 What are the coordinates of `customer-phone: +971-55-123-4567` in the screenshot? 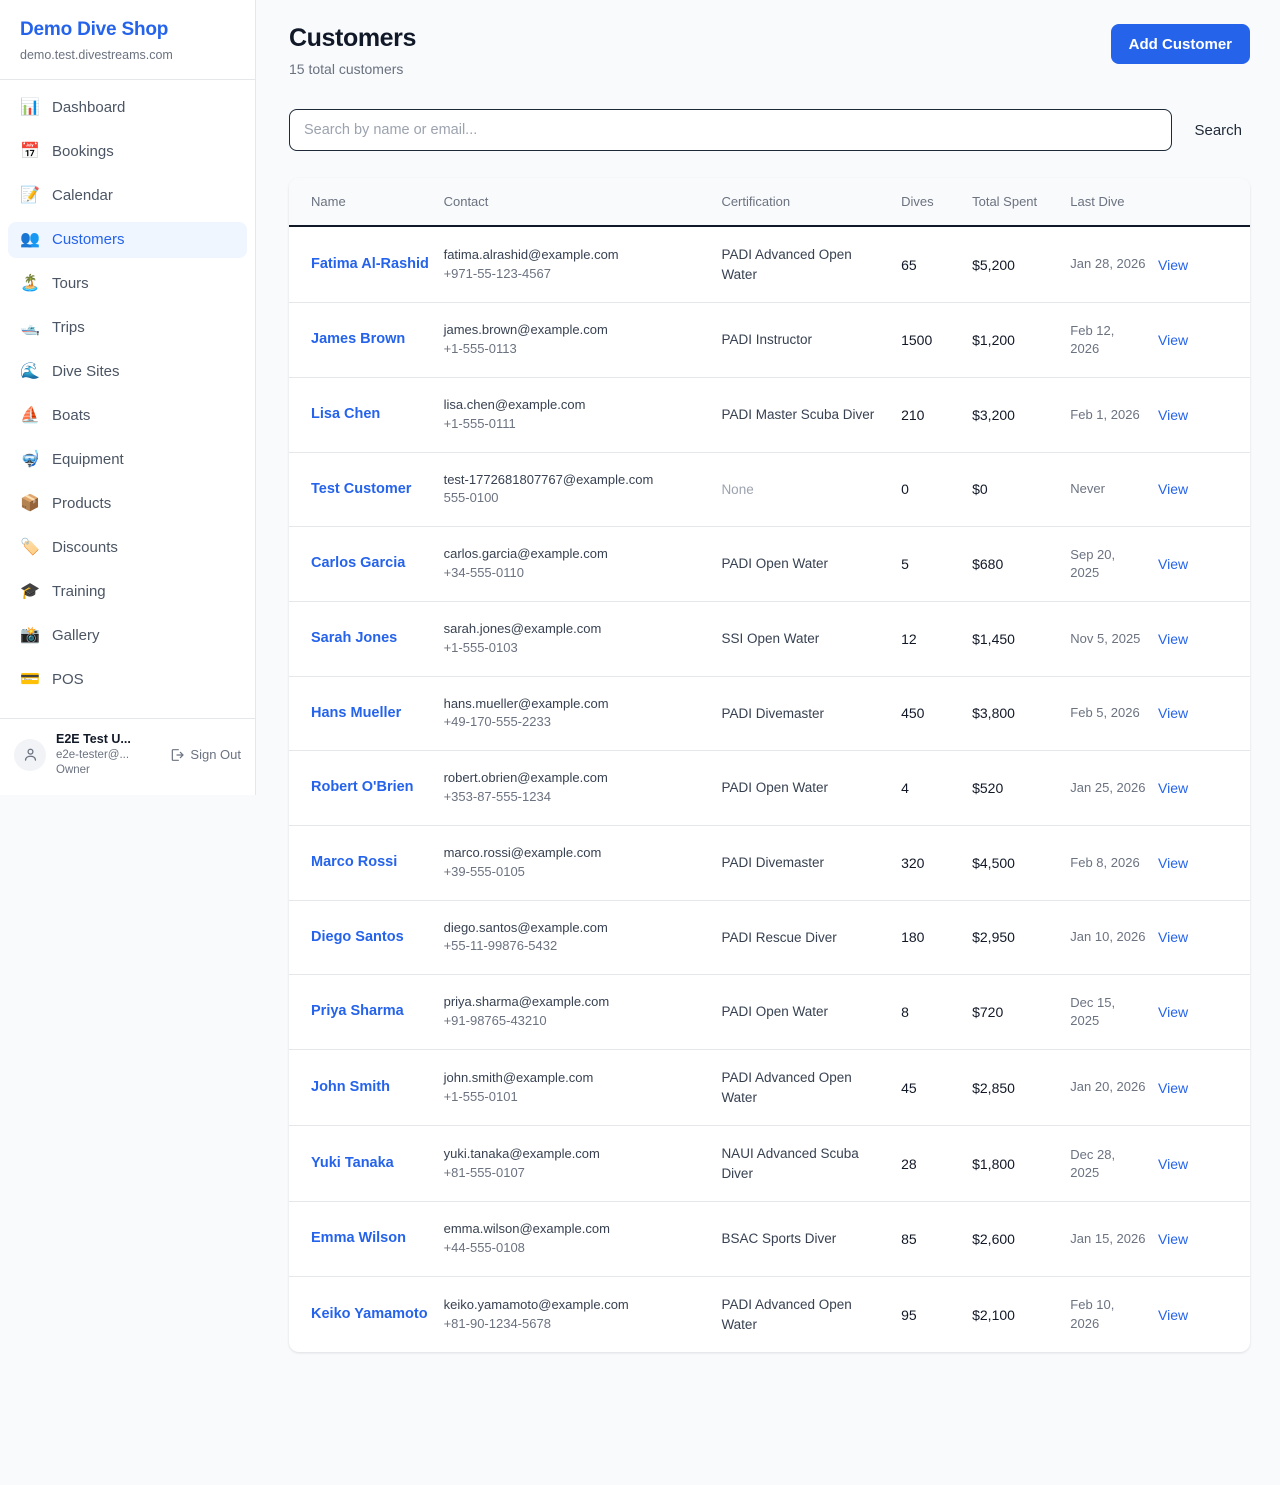 It's located at (497, 273).